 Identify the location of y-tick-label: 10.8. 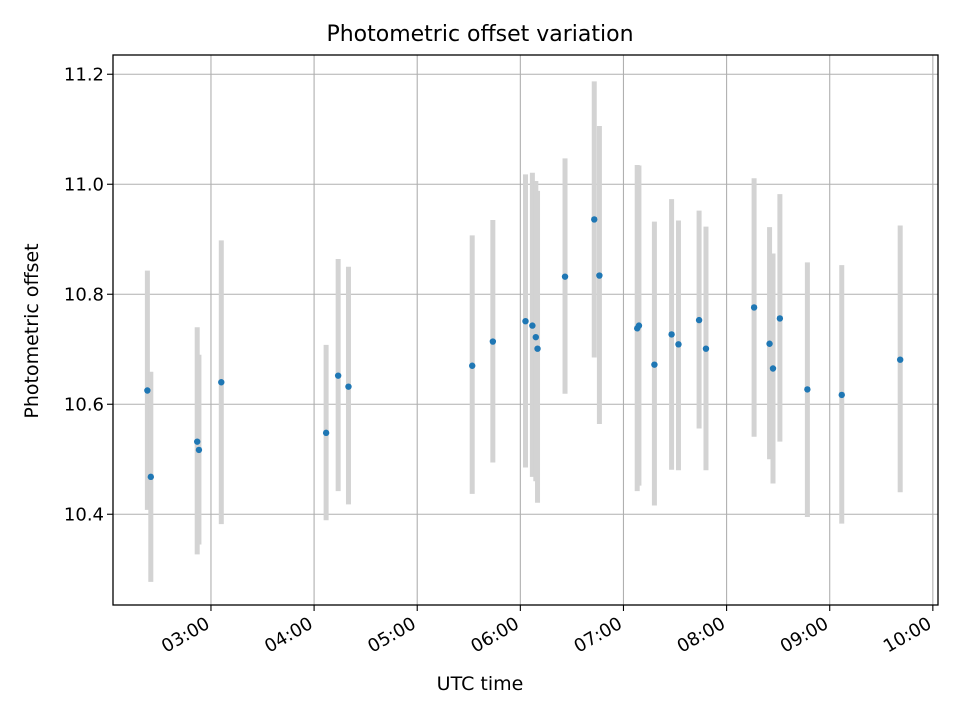
(84, 294).